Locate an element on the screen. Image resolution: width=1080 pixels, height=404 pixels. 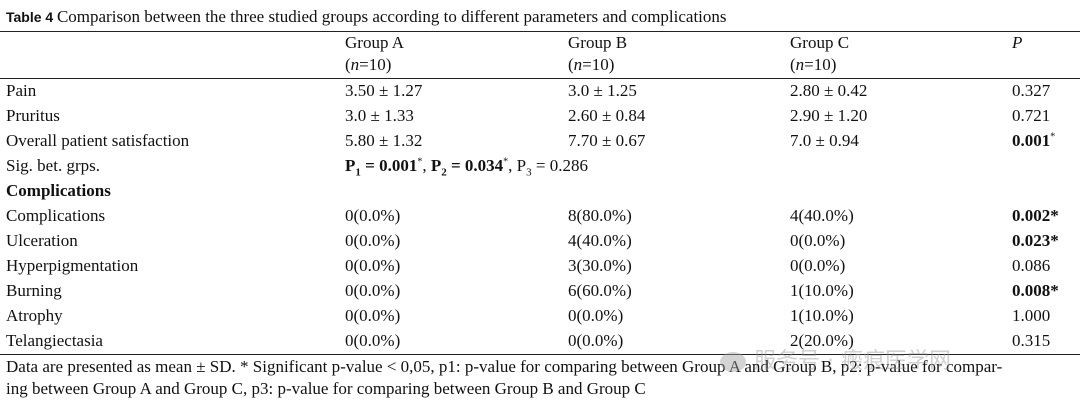
row-label: Ulceration is located at coordinates (42, 240).